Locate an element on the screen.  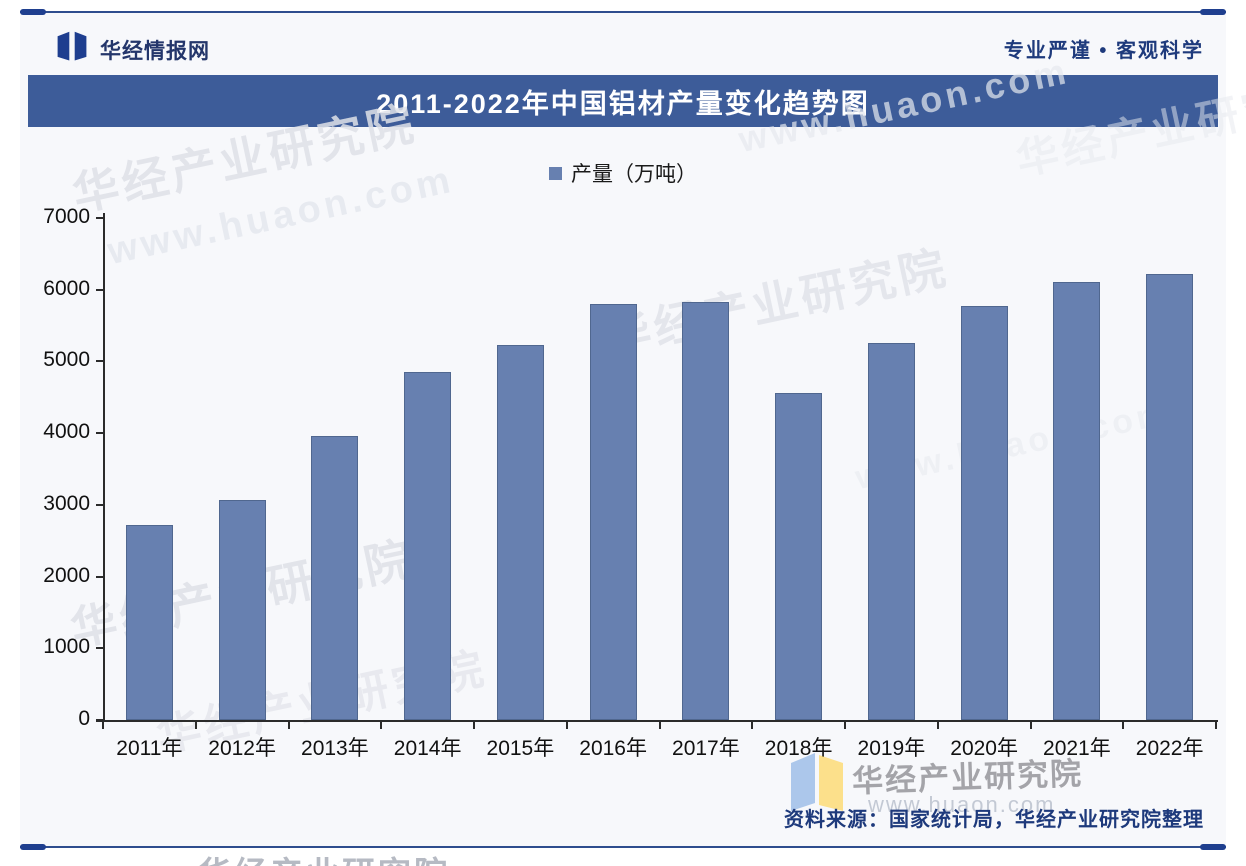
bar-2022年 is located at coordinates (1170, 496).